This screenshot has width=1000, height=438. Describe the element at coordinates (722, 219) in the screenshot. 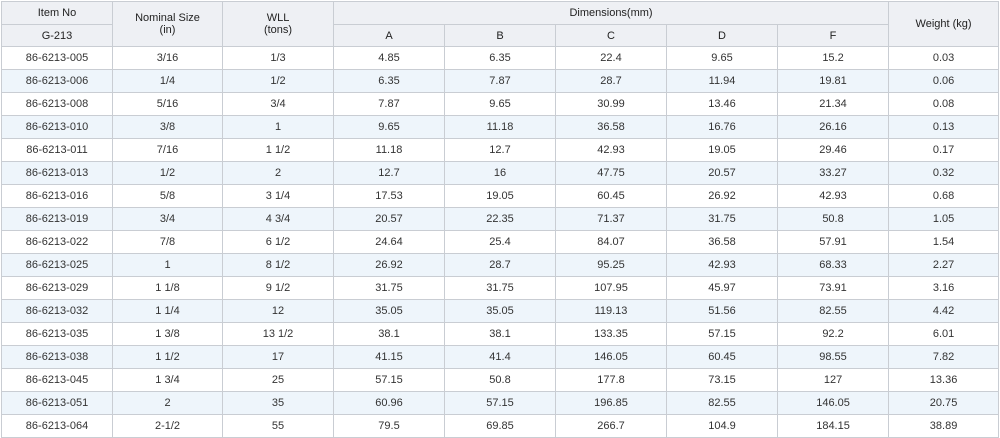

I see `cell-dim-d: 31.75` at that location.